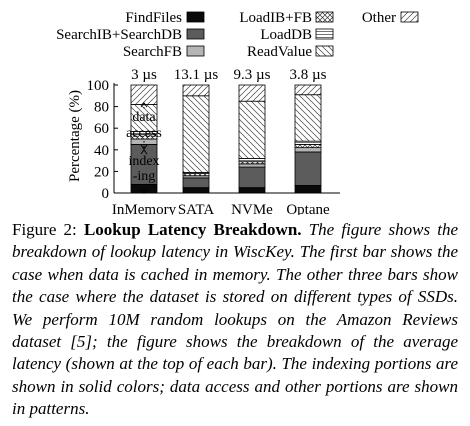 The height and width of the screenshot is (426, 470). I want to click on bar-top-label: 9.3 µs, so click(252, 75).